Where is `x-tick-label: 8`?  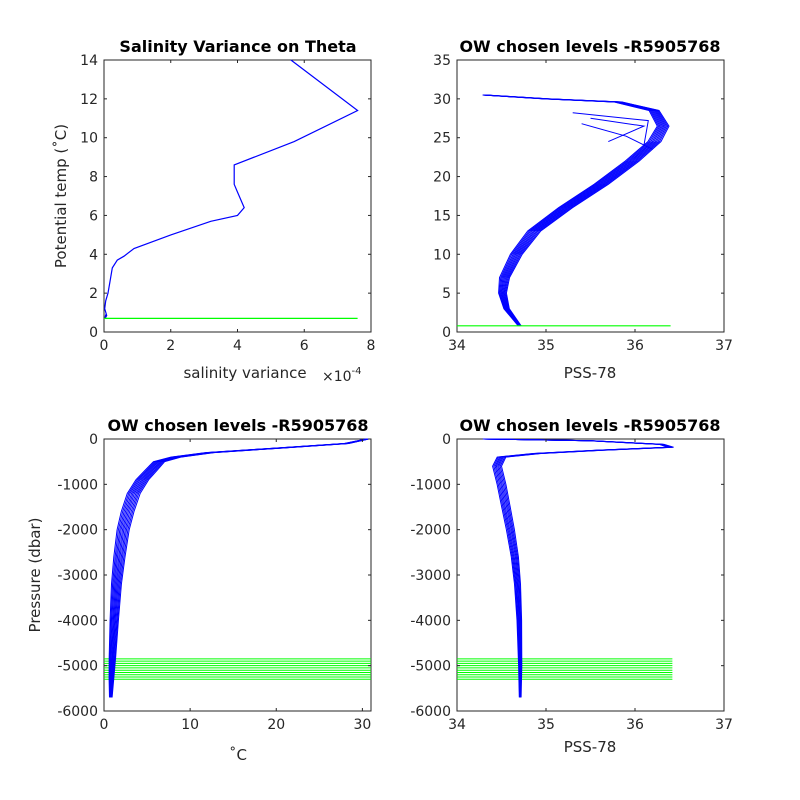 x-tick-label: 8 is located at coordinates (371, 346).